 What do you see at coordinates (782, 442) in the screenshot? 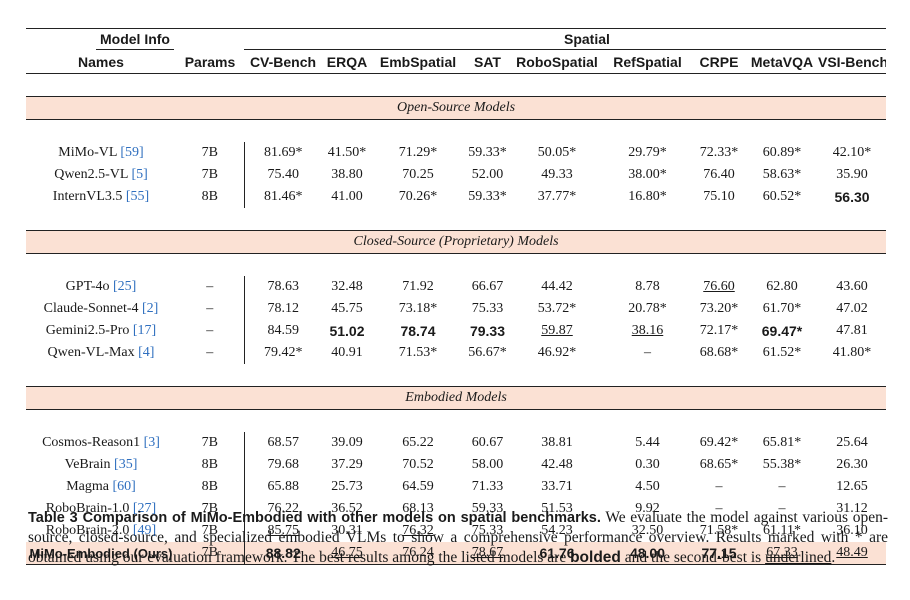
I see `score-cell: 65.81*` at bounding box center [782, 442].